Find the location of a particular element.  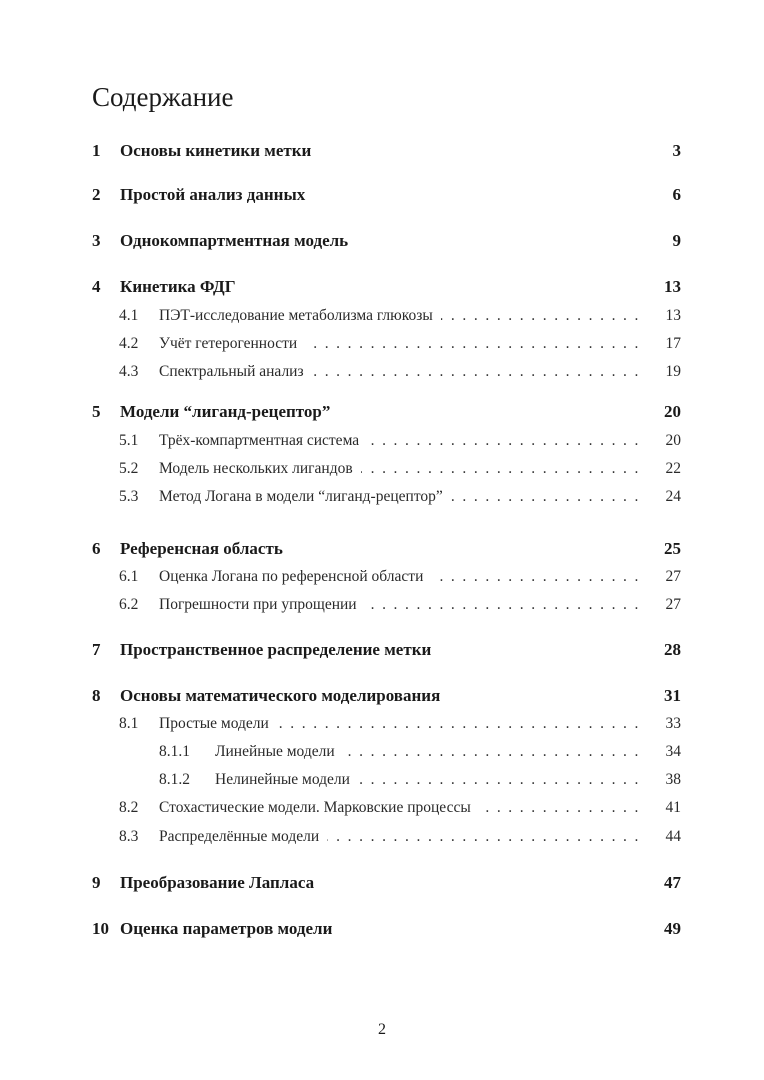

toc-entry-title: Основы кинетики метки is located at coordinates (216, 150).